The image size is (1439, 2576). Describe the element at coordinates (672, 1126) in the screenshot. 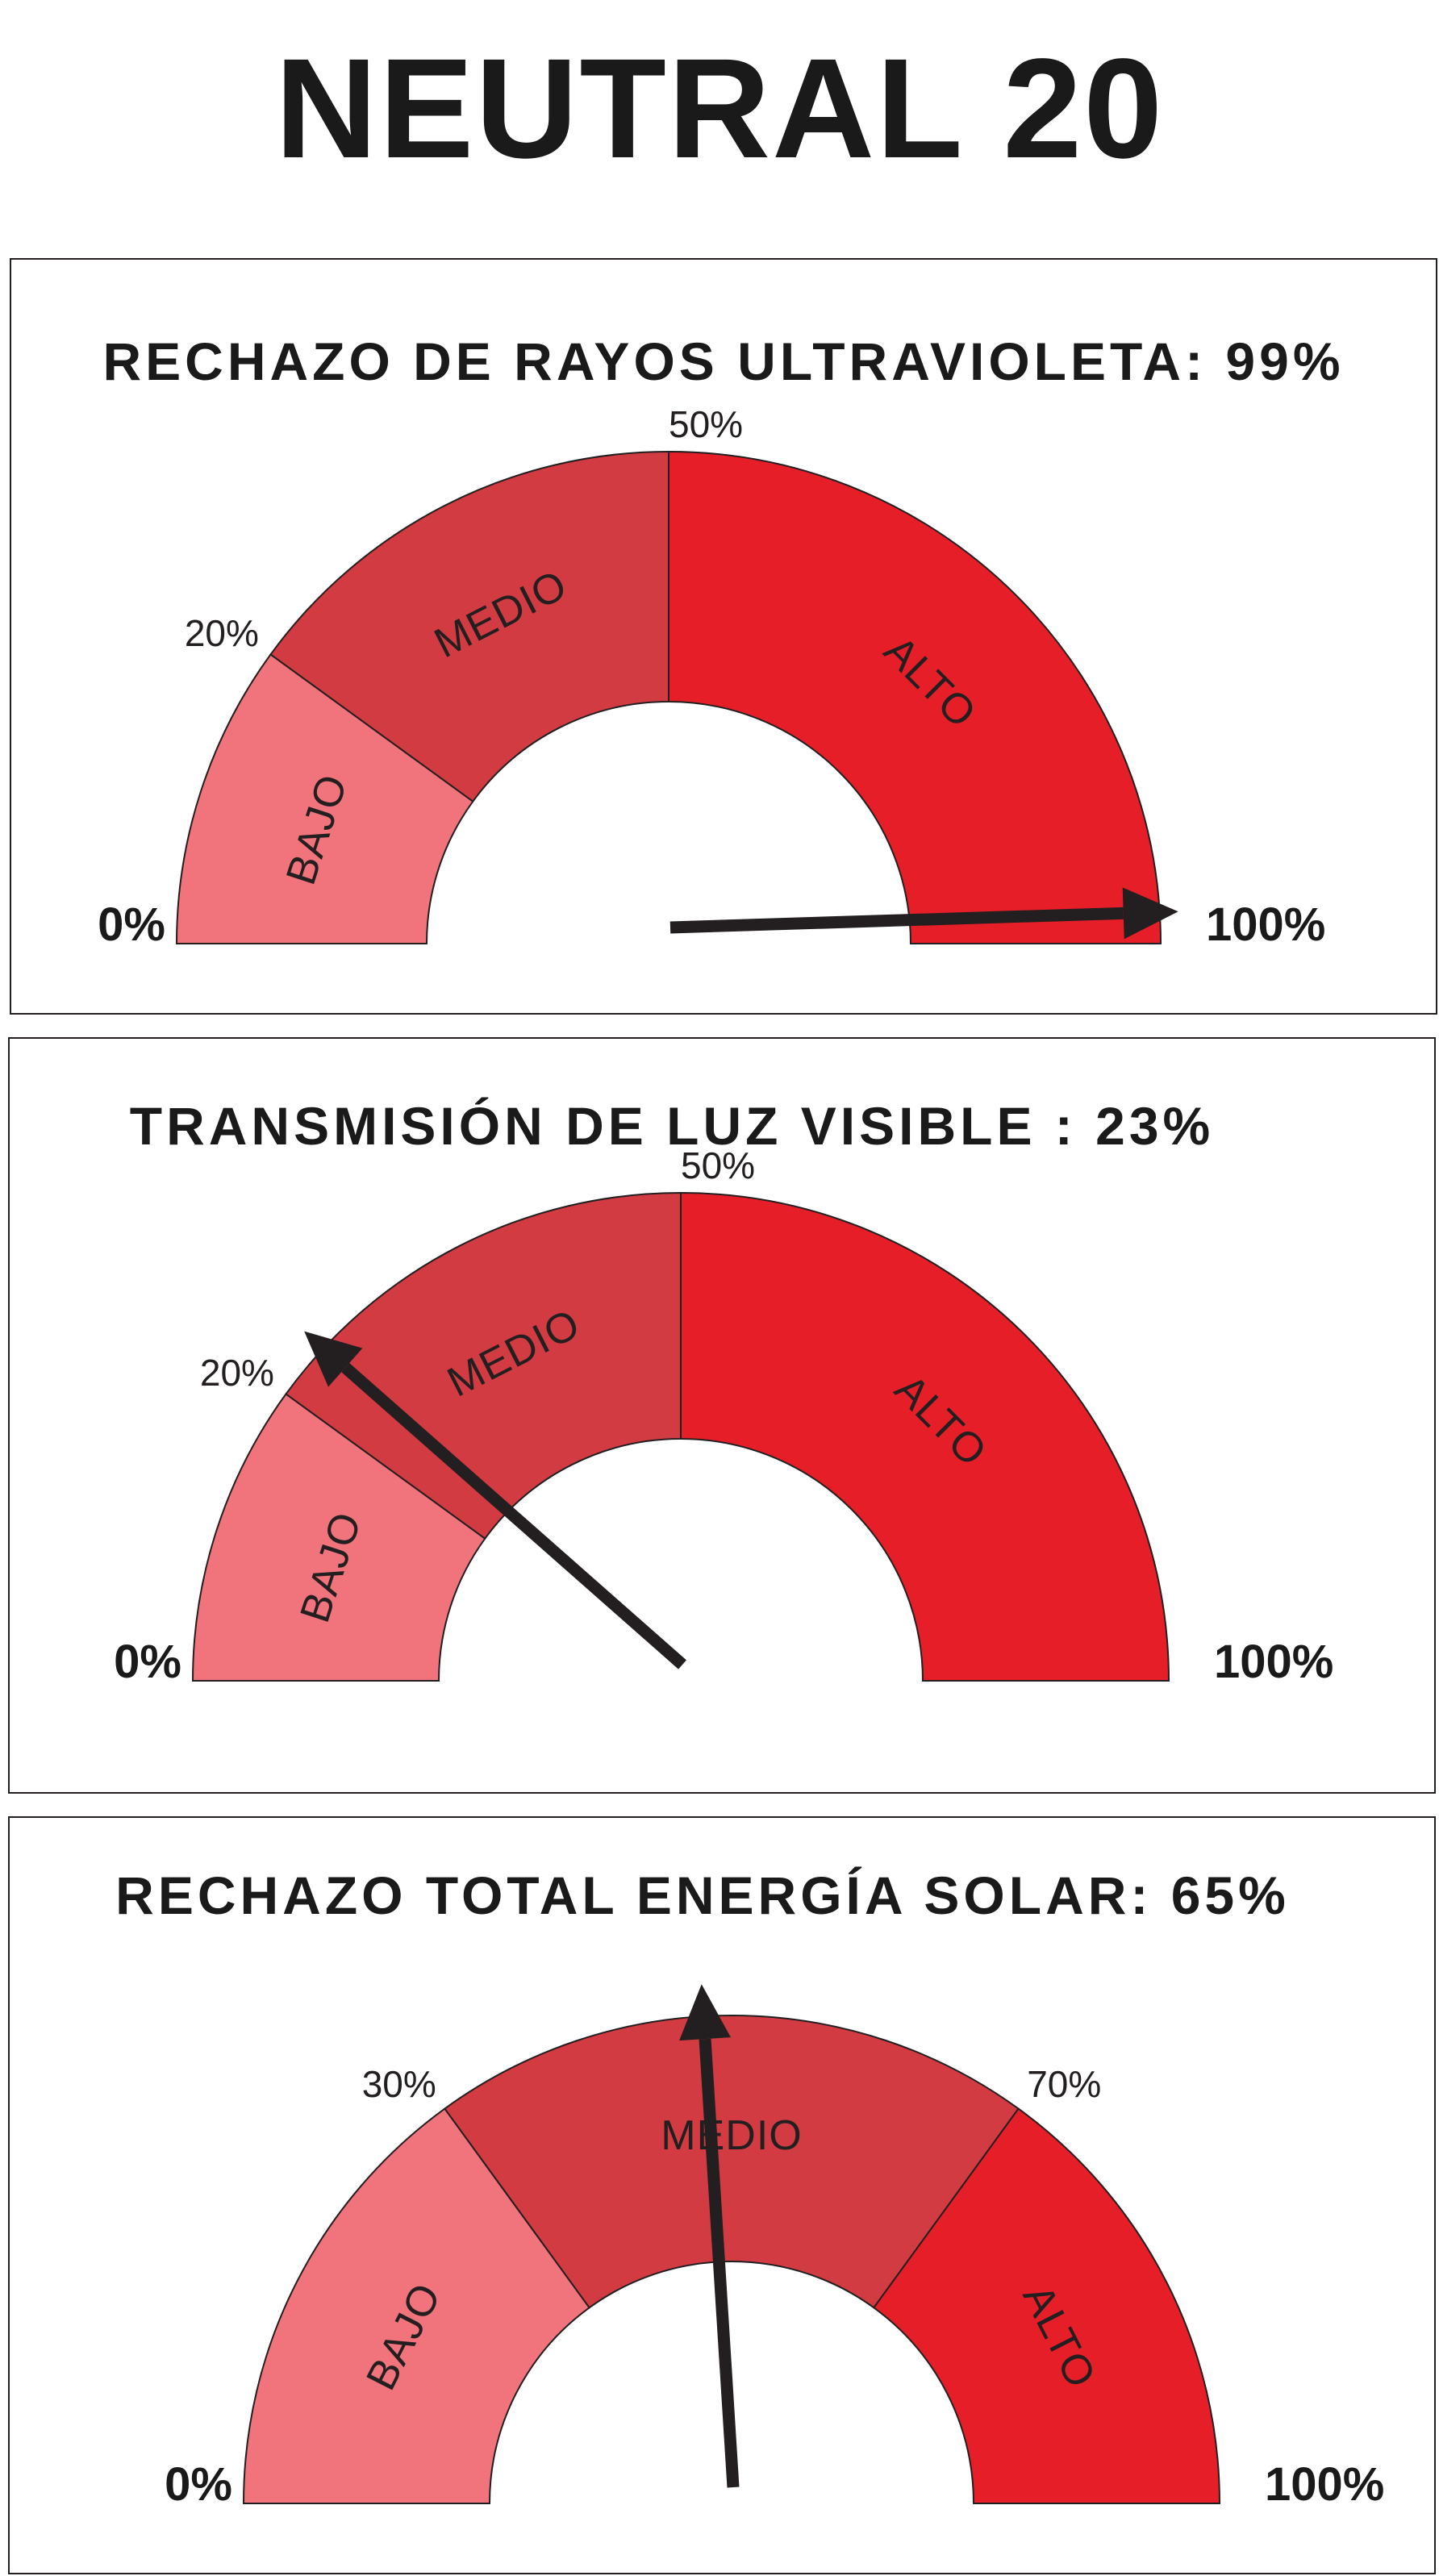

I see `gauge-title: TRANSMISIÓN DE LUZ VISIBLE : 23%` at that location.